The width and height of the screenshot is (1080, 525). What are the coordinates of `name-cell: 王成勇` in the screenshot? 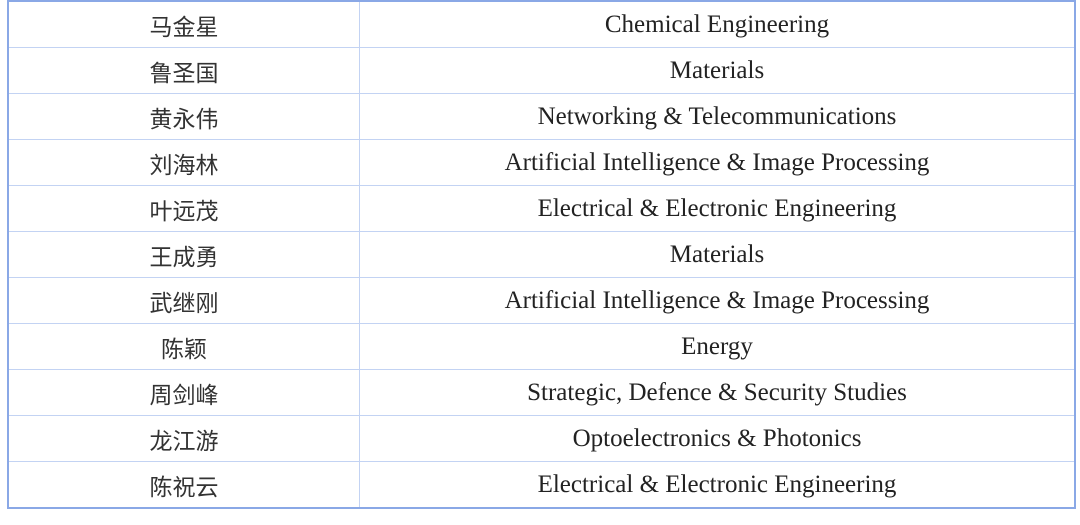 It's located at (183, 254).